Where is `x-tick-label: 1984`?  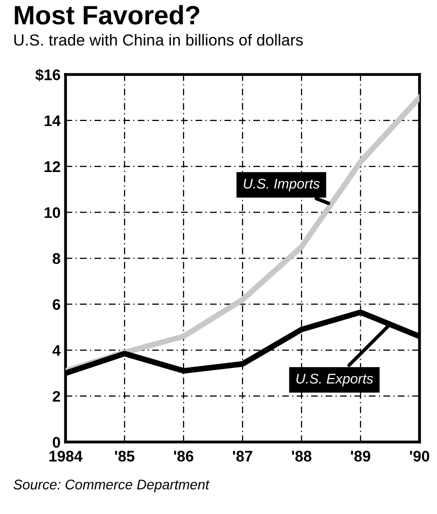 x-tick-label: 1984 is located at coordinates (66, 456).